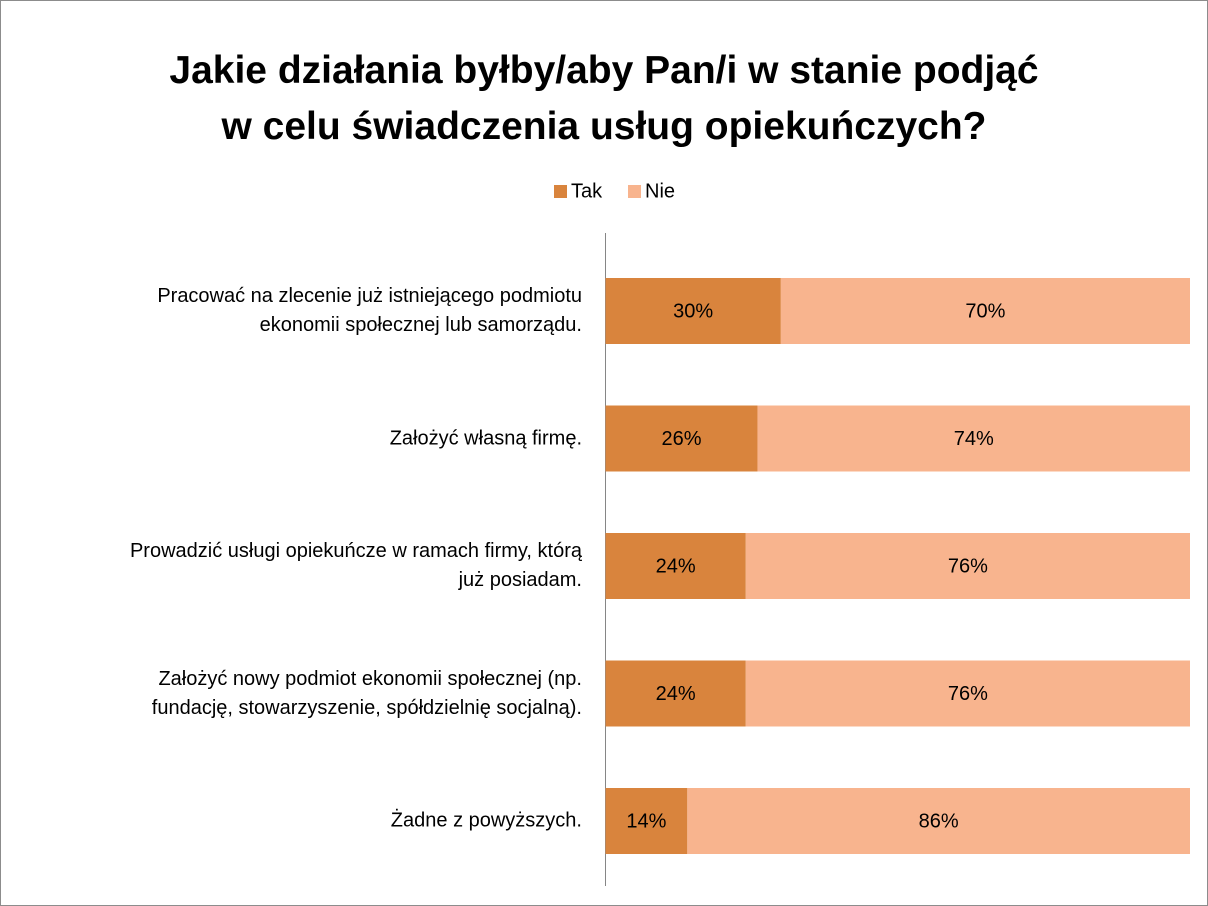 This screenshot has height=906, width=1208. I want to click on category-label: Założyć własną firmę., so click(485, 438).